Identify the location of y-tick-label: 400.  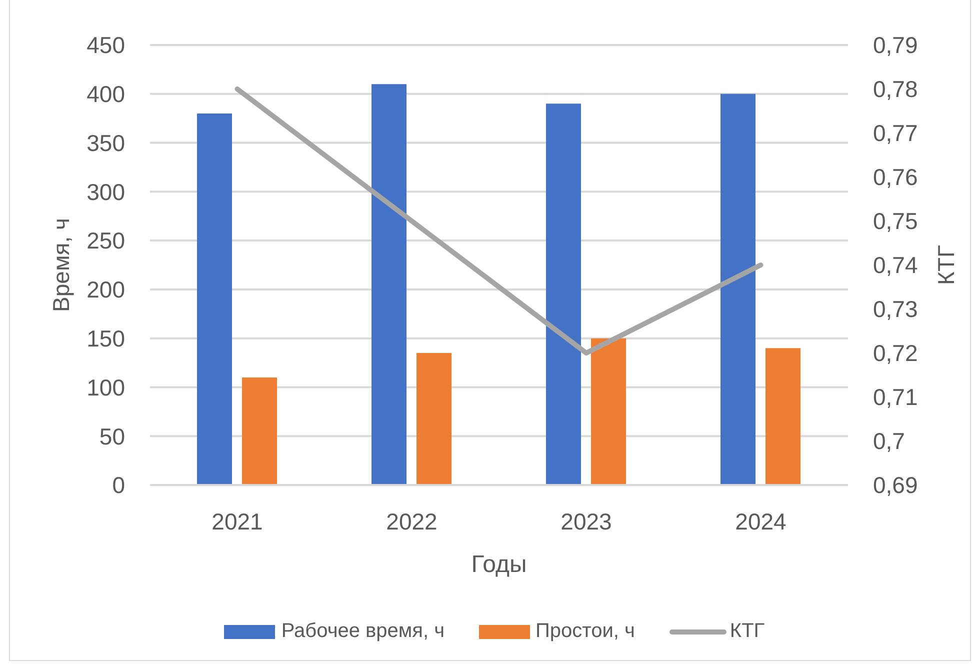
(105, 94).